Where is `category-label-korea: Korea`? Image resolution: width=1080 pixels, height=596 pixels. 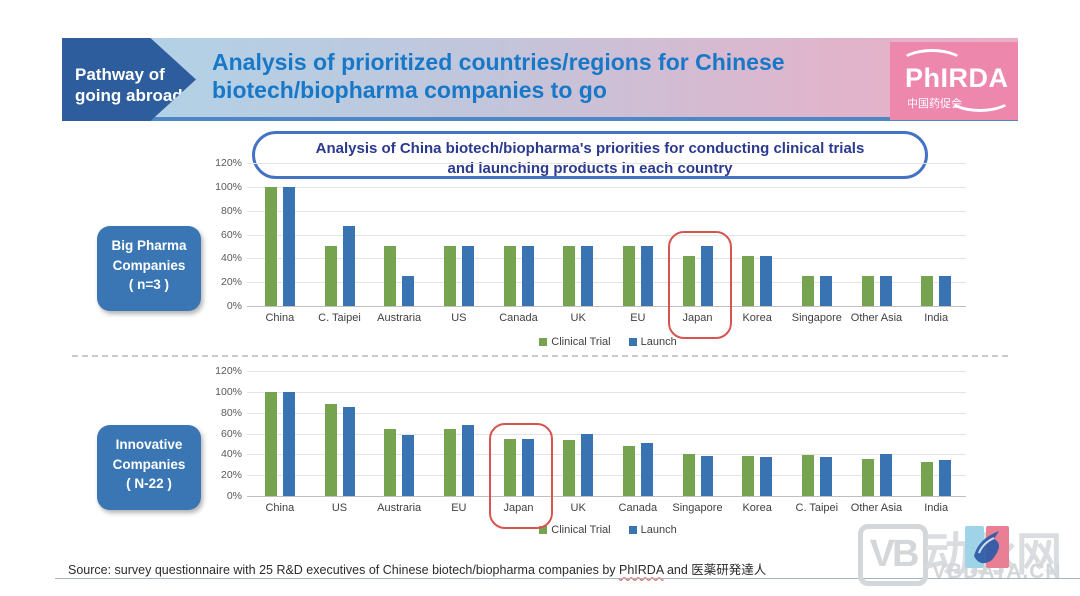
category-label-korea: Korea is located at coordinates (757, 508).